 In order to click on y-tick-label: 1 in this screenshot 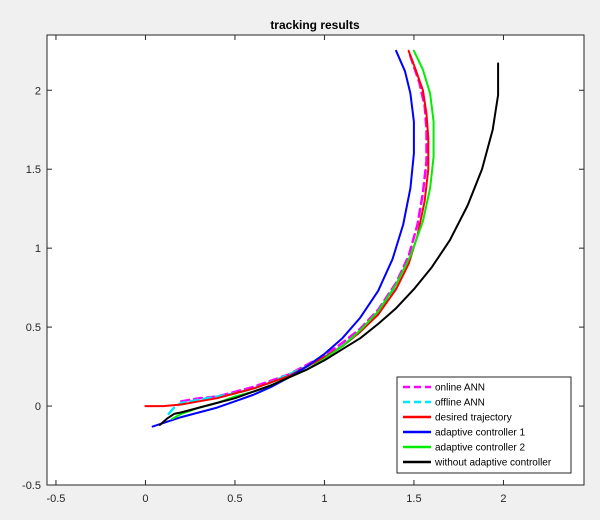, I will do `click(38, 249)`.